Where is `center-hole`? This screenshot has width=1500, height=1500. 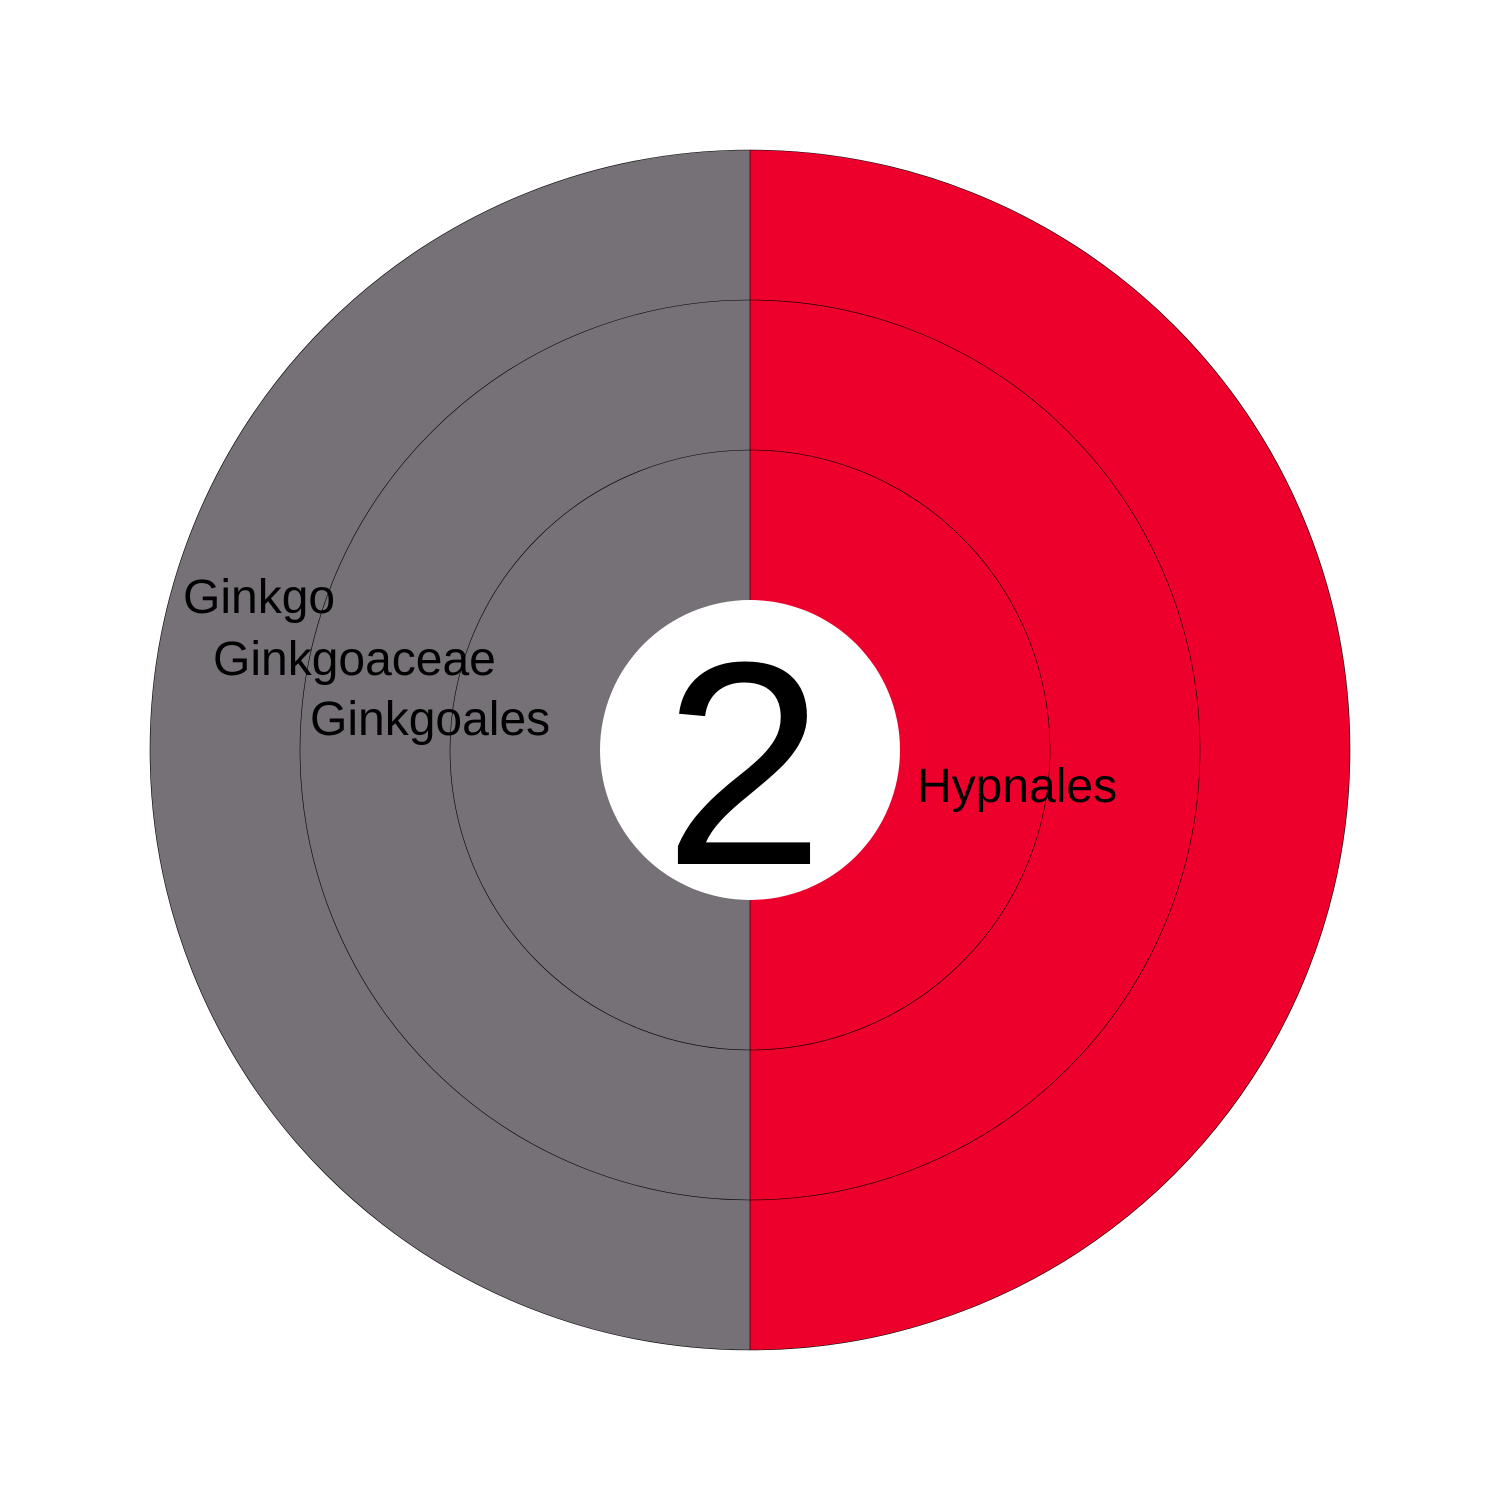 center-hole is located at coordinates (750, 750).